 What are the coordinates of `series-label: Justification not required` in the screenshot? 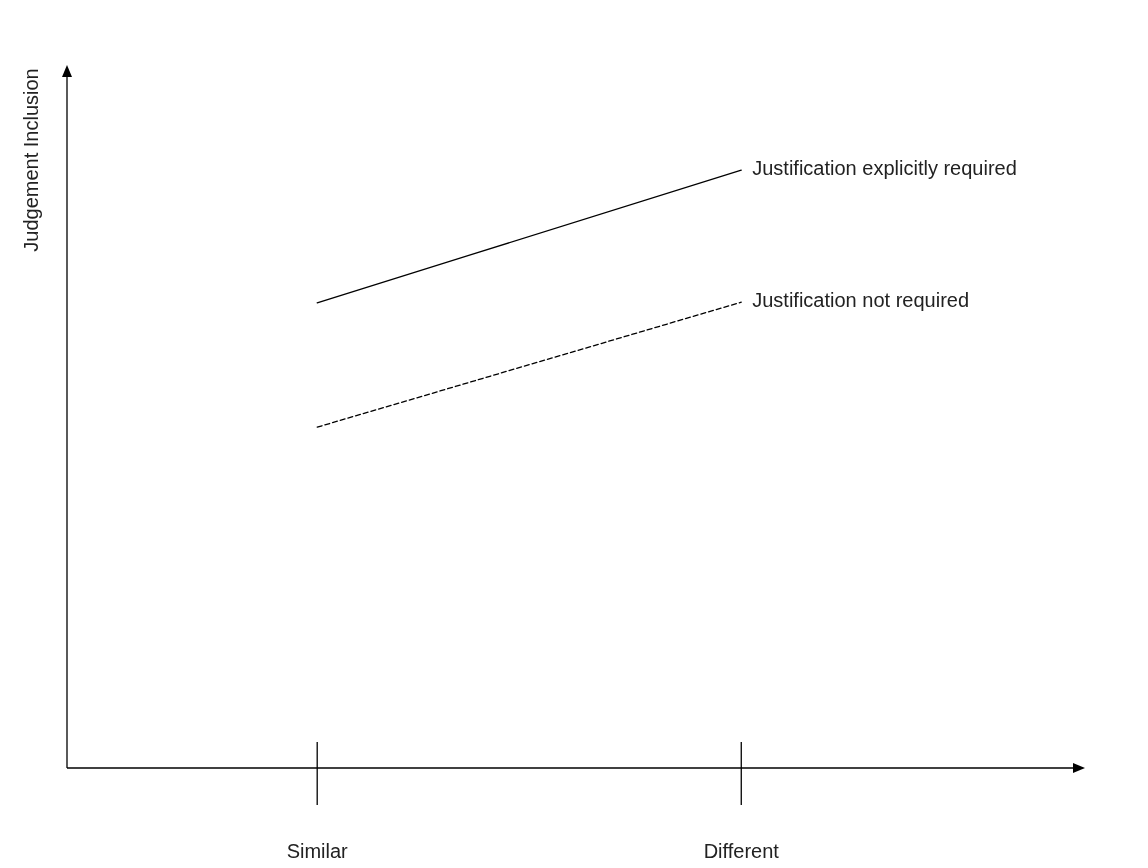 It's located at (861, 300).